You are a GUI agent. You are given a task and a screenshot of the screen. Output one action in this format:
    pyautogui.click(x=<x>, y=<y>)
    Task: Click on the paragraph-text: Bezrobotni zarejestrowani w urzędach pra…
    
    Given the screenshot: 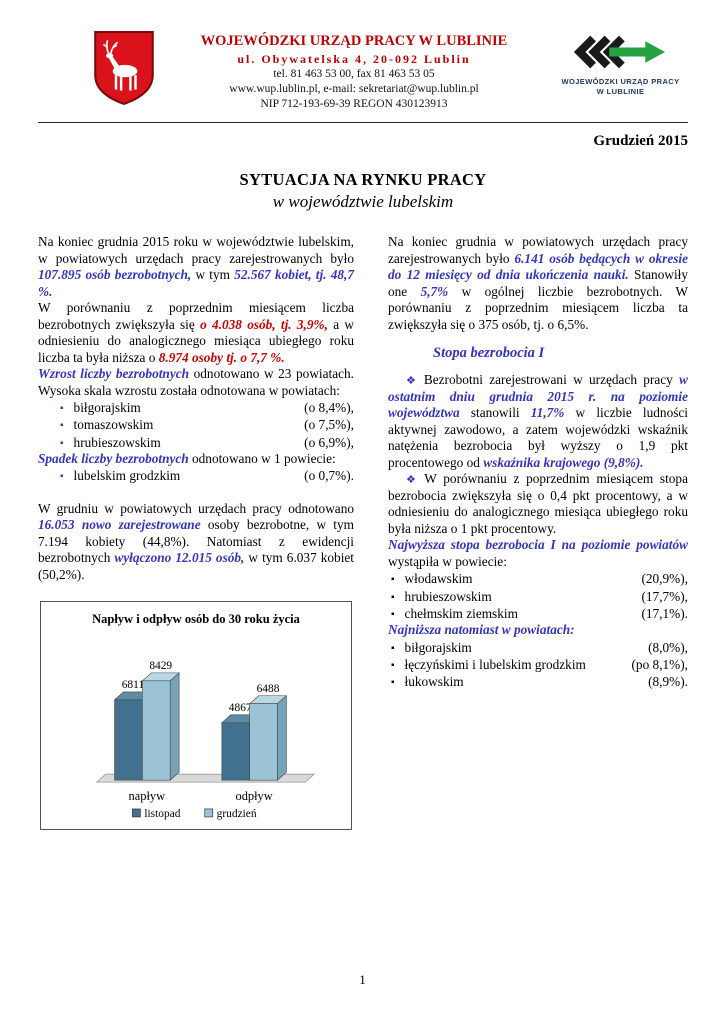 What is the action you would take?
    pyautogui.click(x=538, y=421)
    